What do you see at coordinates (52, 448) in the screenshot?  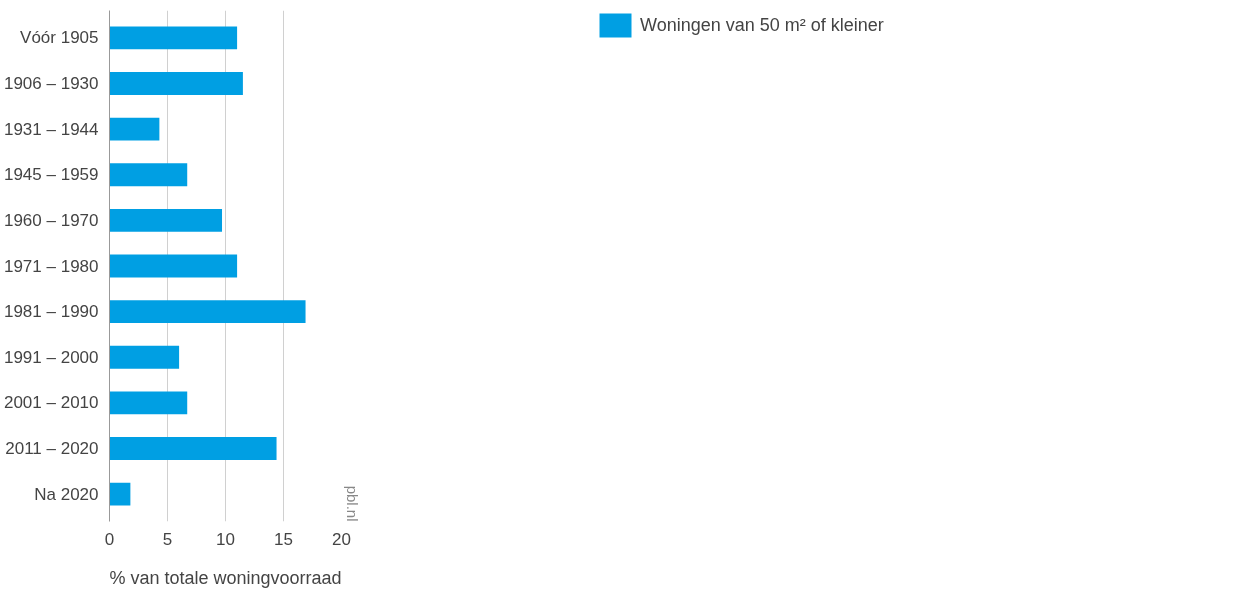 I see `y-tick-label: 2011 – 2020` at bounding box center [52, 448].